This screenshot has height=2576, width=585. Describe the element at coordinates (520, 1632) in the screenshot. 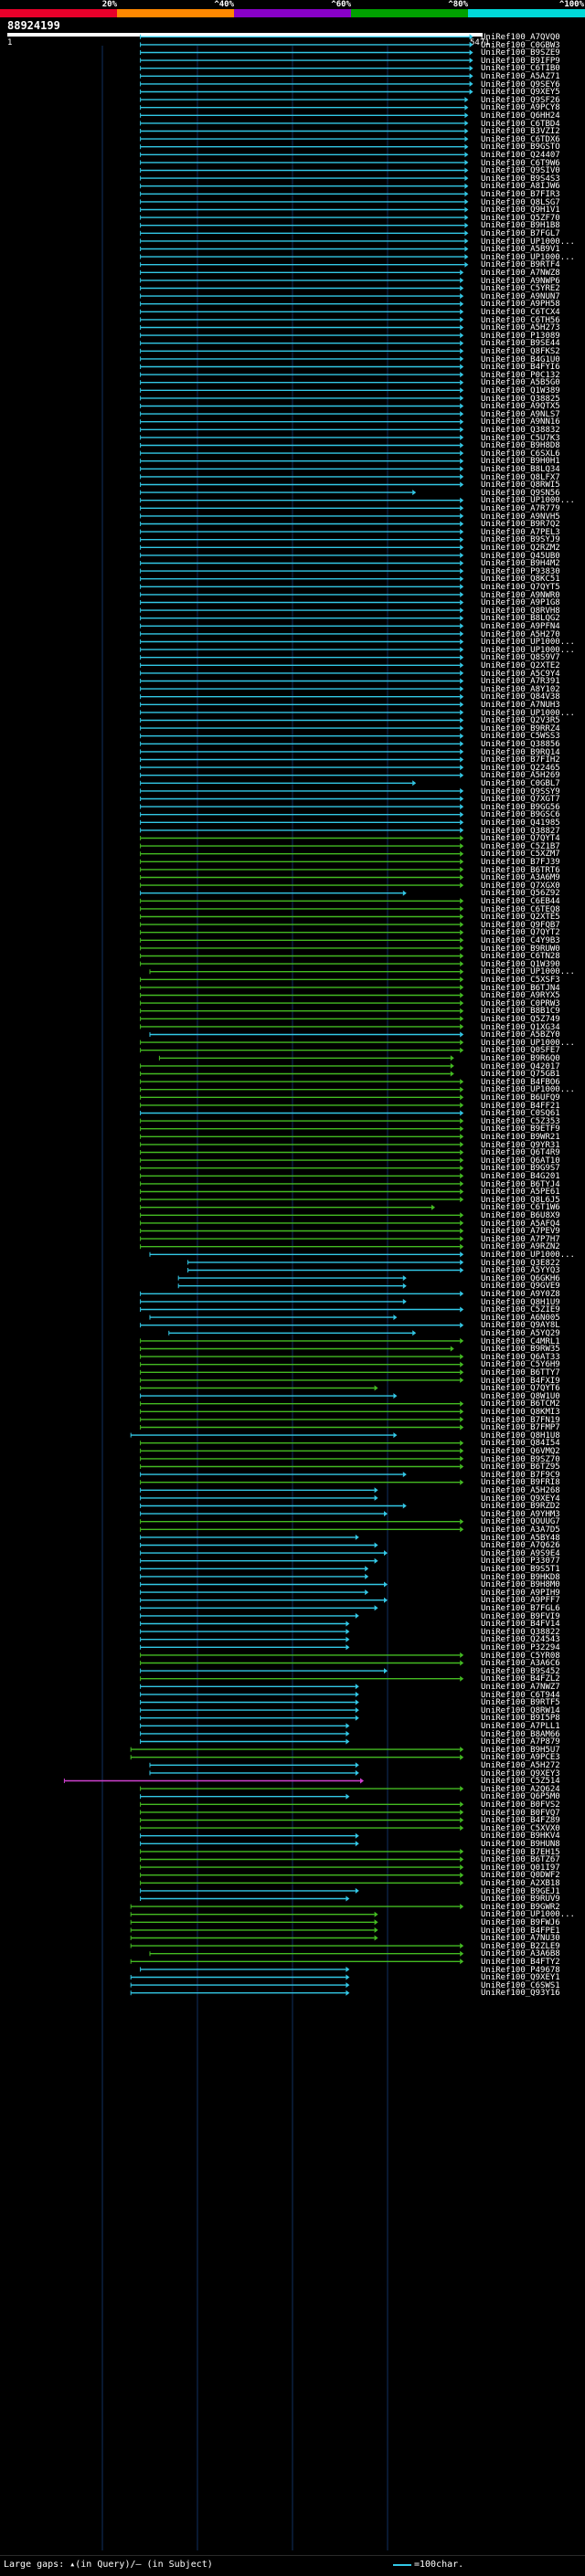

I see `hit-label: UniRef100_Q38822` at that location.